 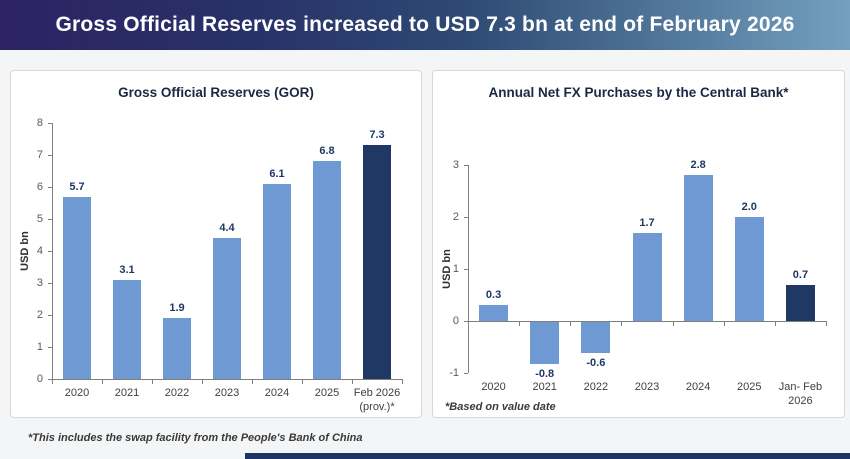 I want to click on x-tick-label: Jan- Feb 2026, so click(x=800, y=394).